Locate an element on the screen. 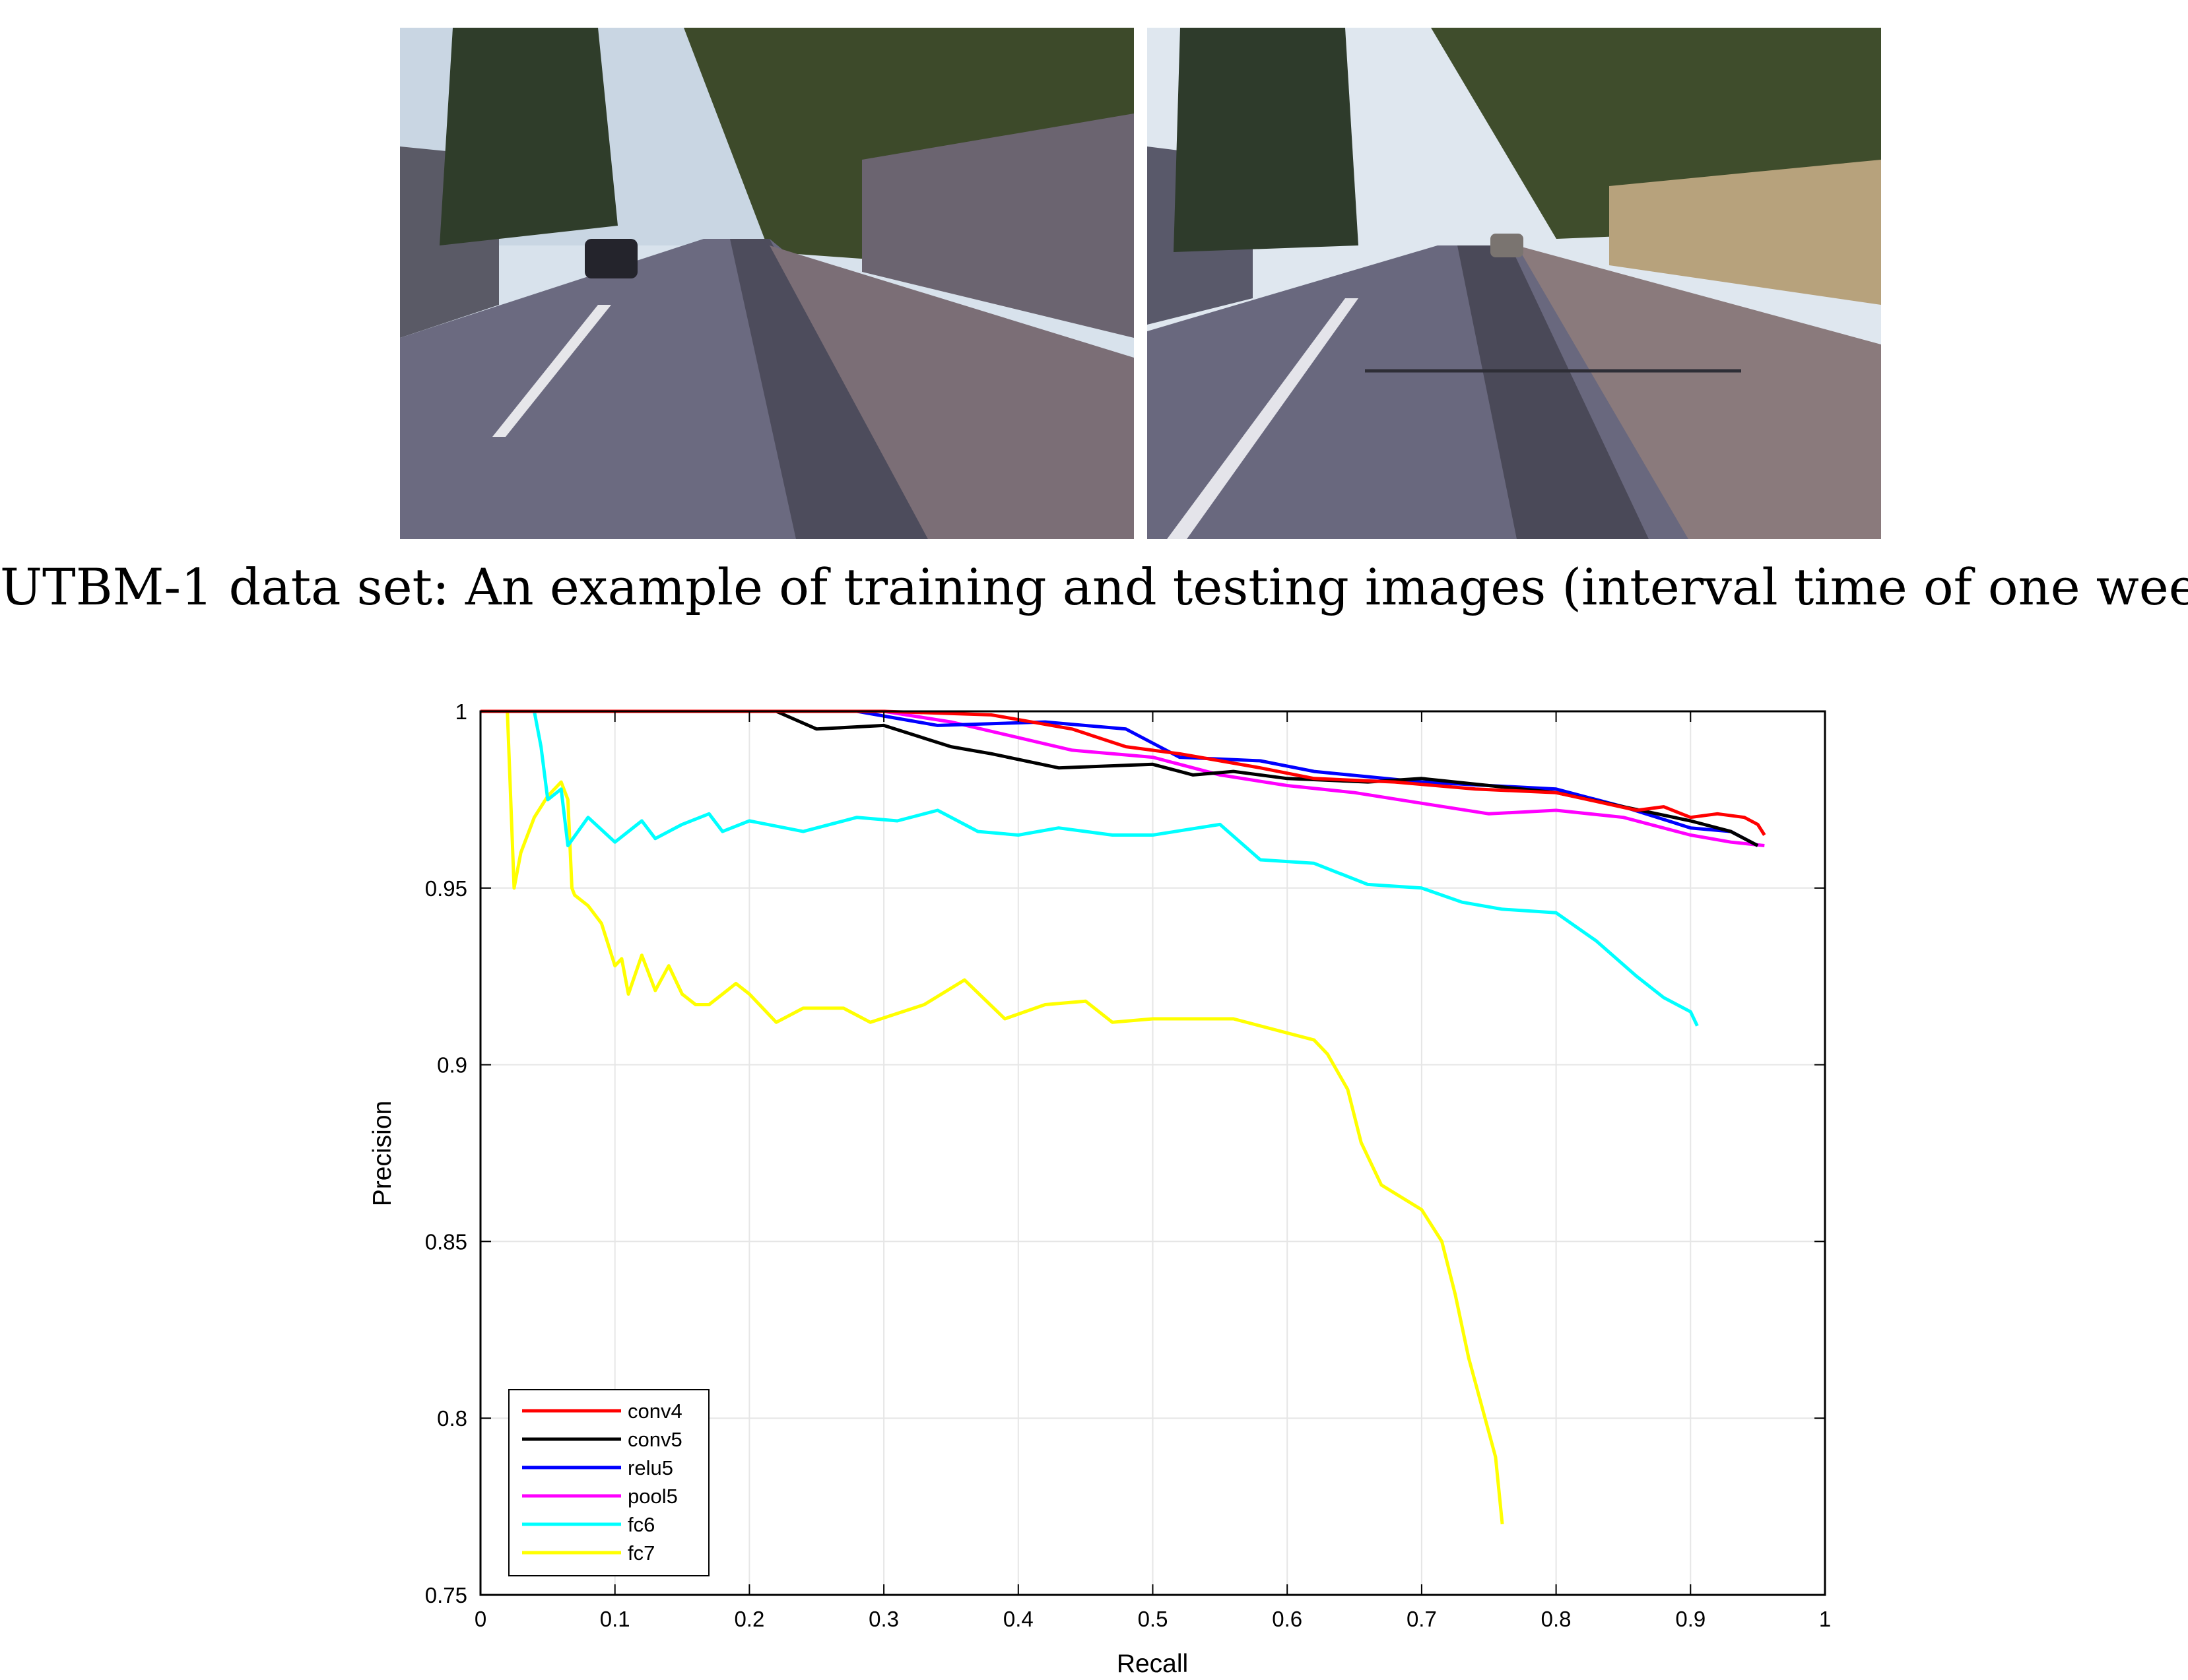 The width and height of the screenshot is (2188, 1680). series-line-pool5 is located at coordinates (1123, 778).